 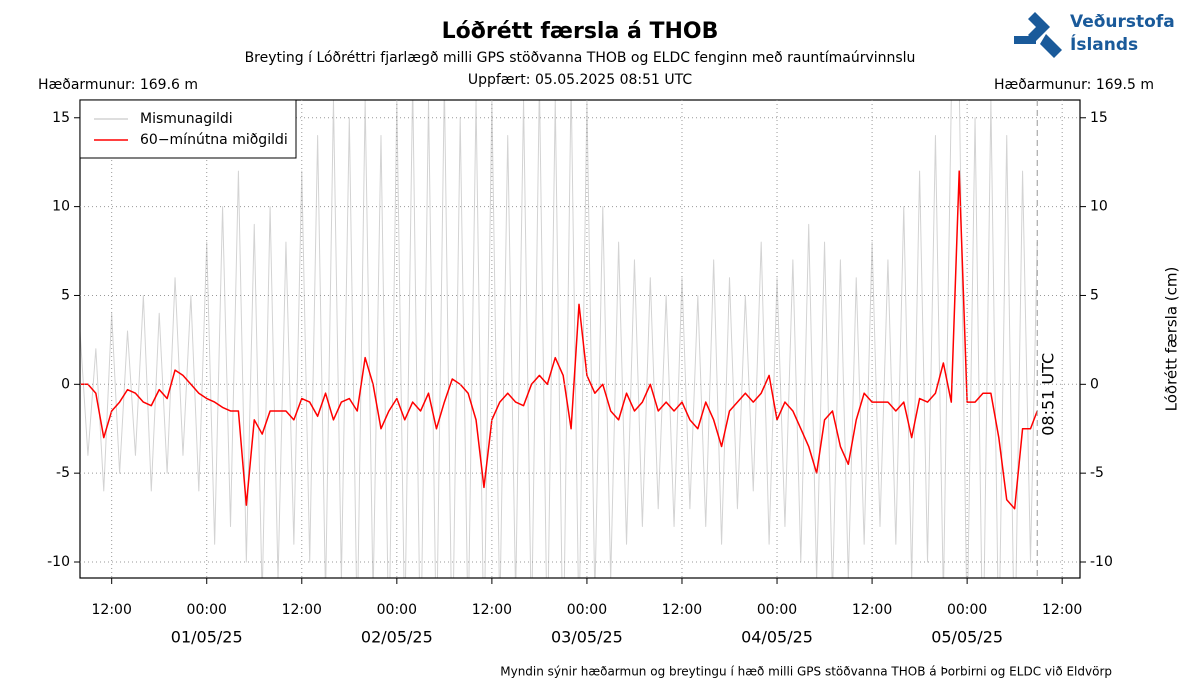 I want to click on y2-tick-label: 10, so click(x=1099, y=207).